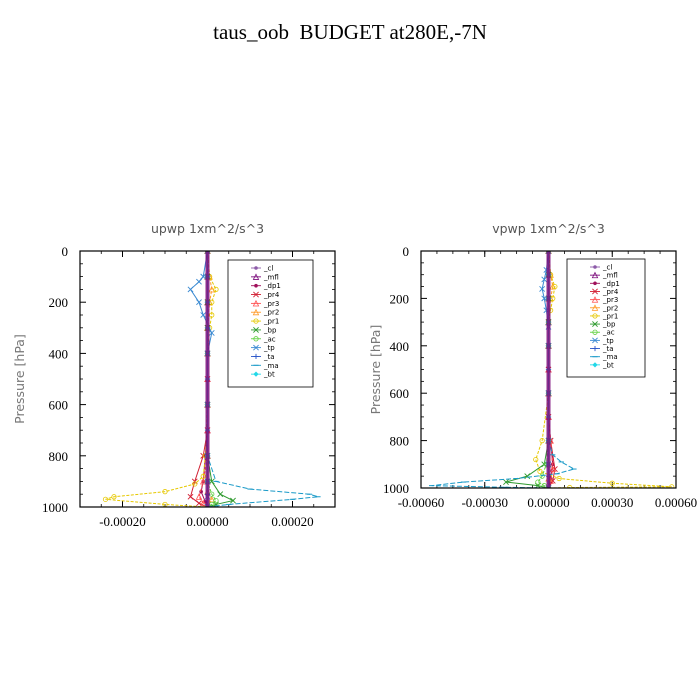  I want to click on x-tick-label: 0.00000, so click(548, 502).